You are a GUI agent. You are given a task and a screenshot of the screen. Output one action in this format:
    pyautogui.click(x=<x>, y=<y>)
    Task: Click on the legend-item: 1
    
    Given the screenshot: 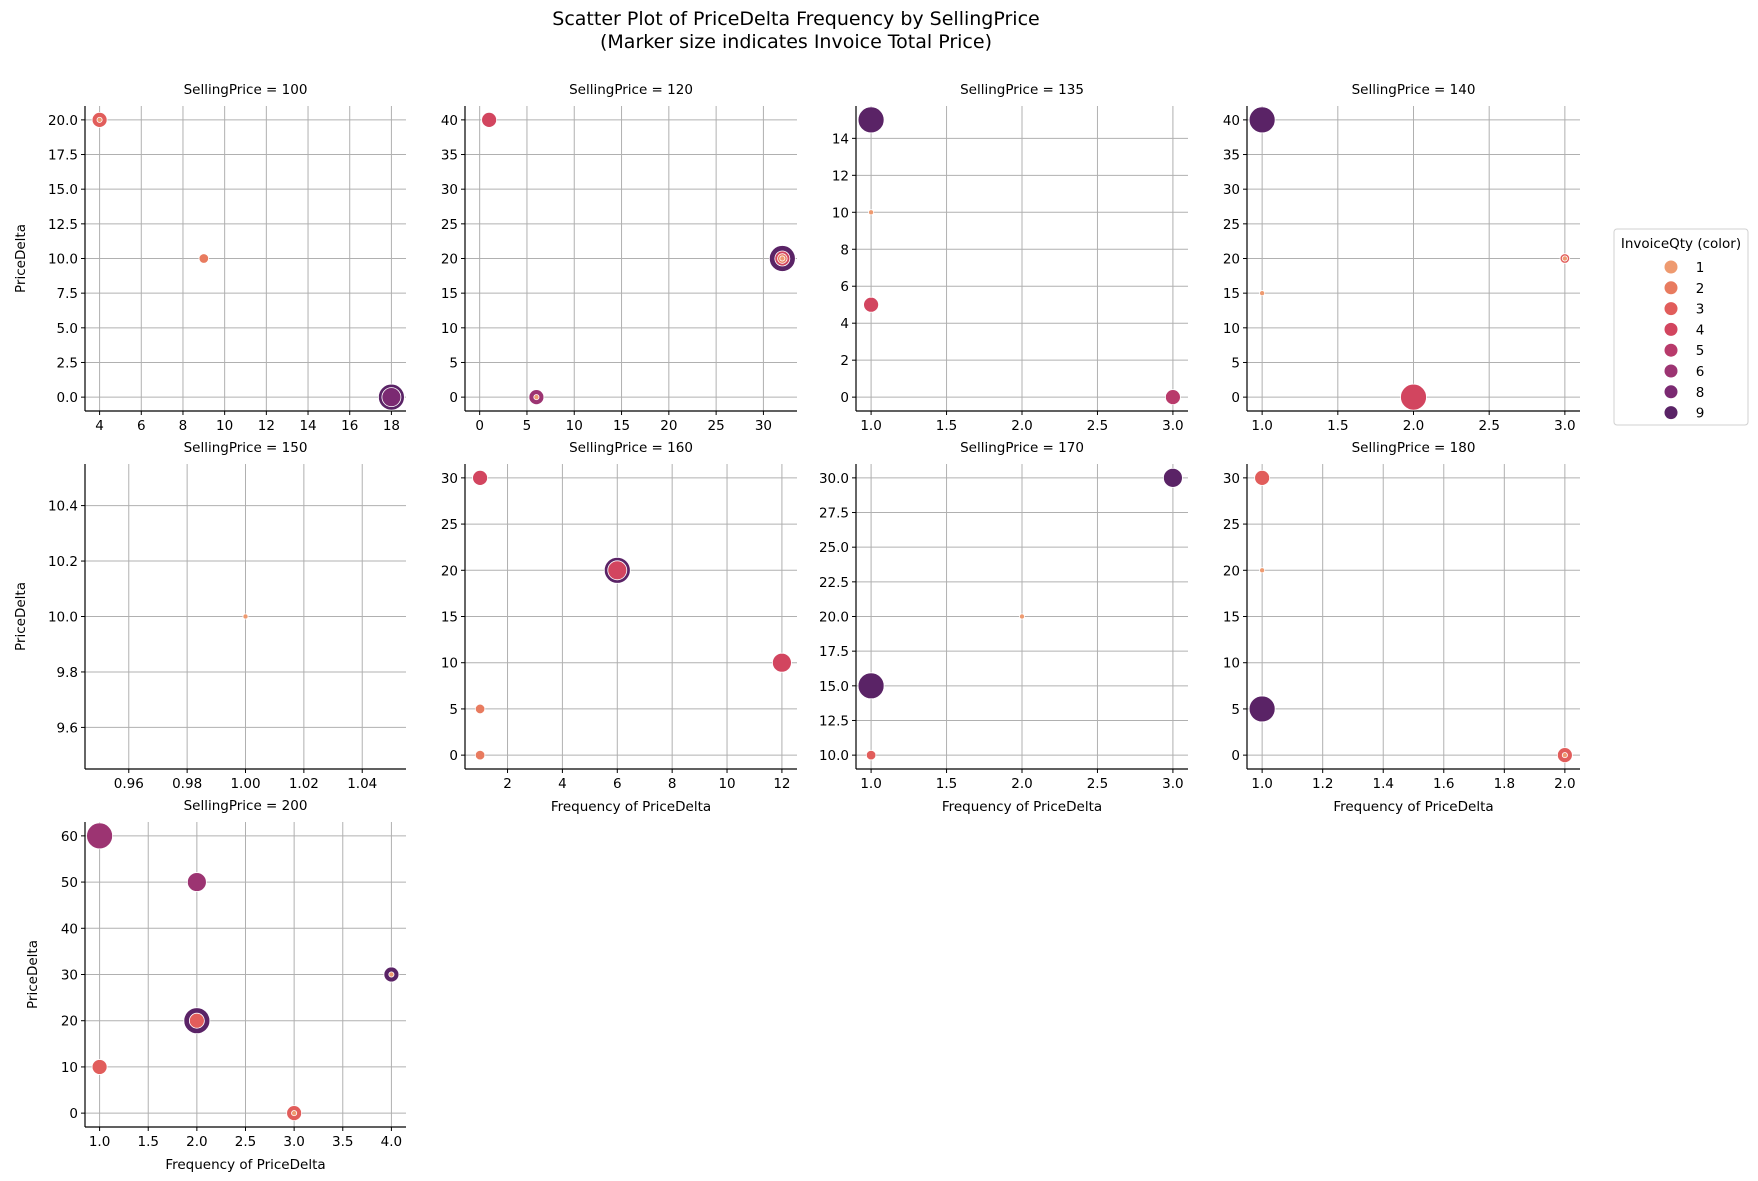 What is the action you would take?
    pyautogui.click(x=1684, y=268)
    